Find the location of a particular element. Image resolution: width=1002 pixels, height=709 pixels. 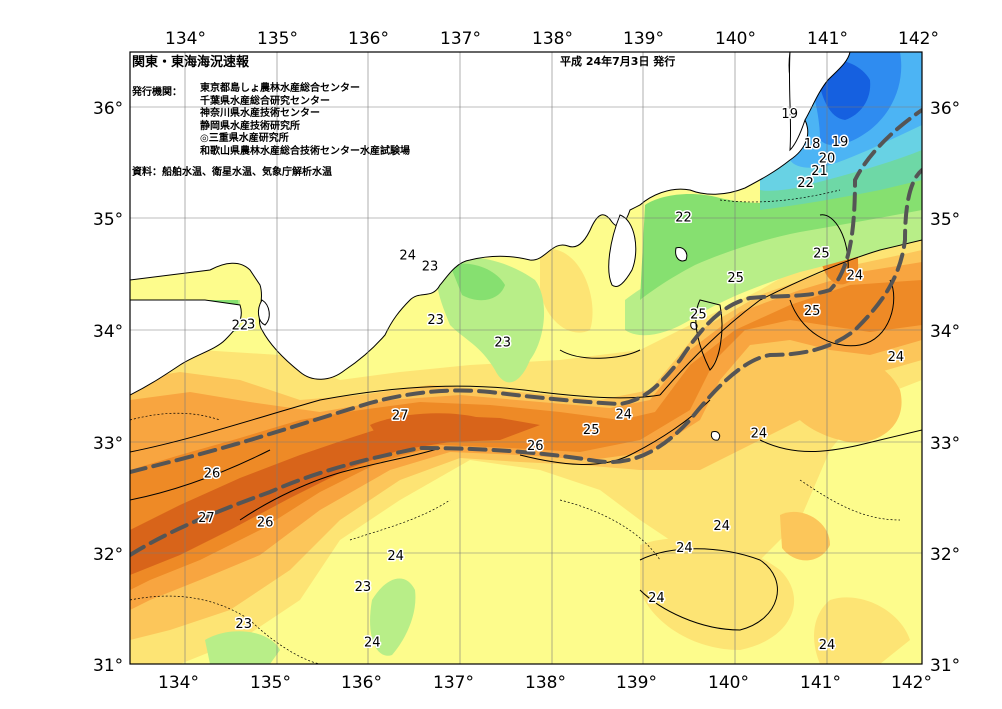

lat-label-left: 31° is located at coordinates (108, 666).